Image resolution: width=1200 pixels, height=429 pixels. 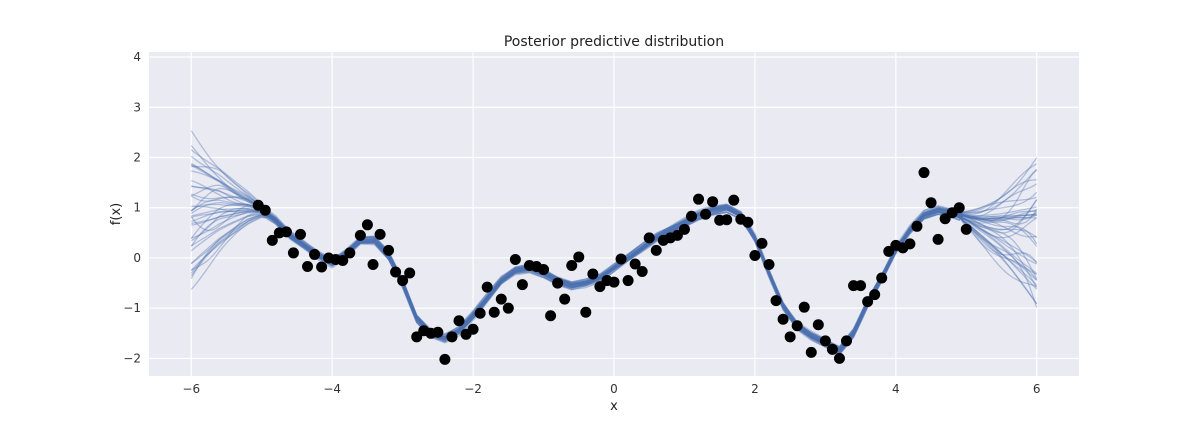 What do you see at coordinates (137, 57) in the screenshot?
I see `y-tick-label: 4` at bounding box center [137, 57].